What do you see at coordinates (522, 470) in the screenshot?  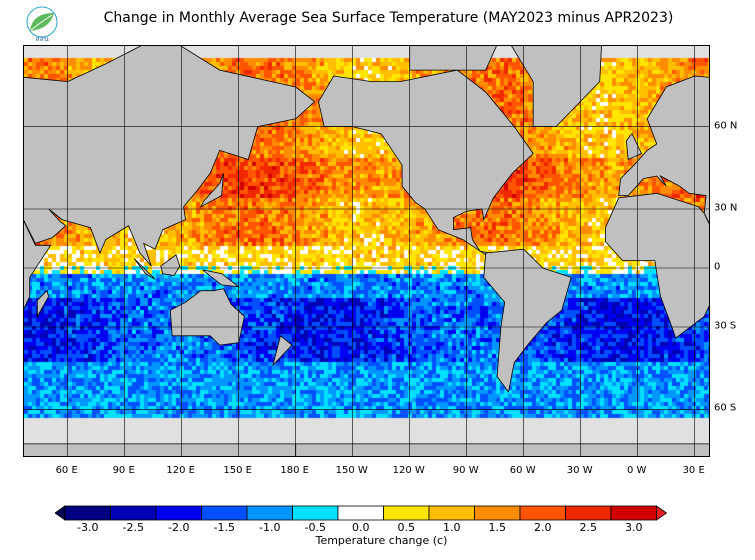 I see `longitude-label: 60 W` at bounding box center [522, 470].